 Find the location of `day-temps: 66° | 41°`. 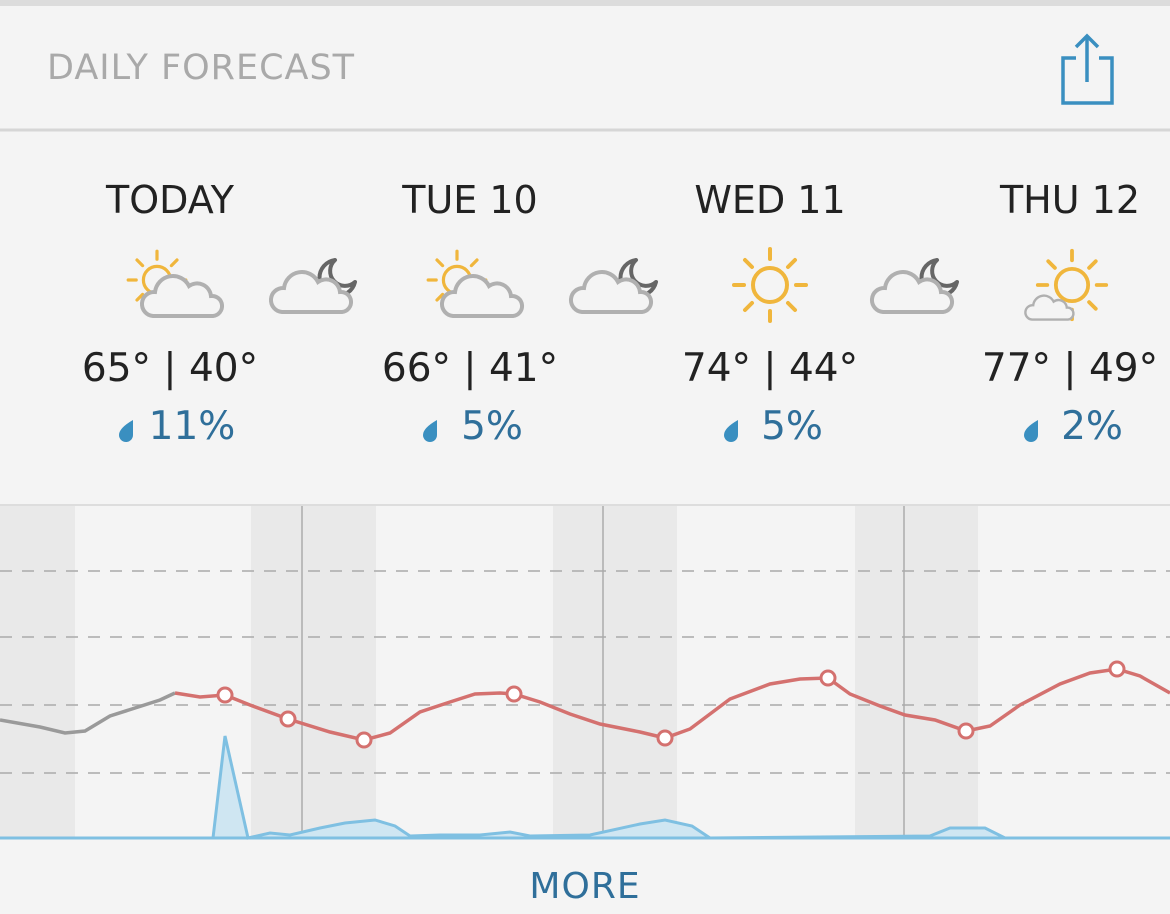

day-temps: 66° | 41° is located at coordinates (470, 368).